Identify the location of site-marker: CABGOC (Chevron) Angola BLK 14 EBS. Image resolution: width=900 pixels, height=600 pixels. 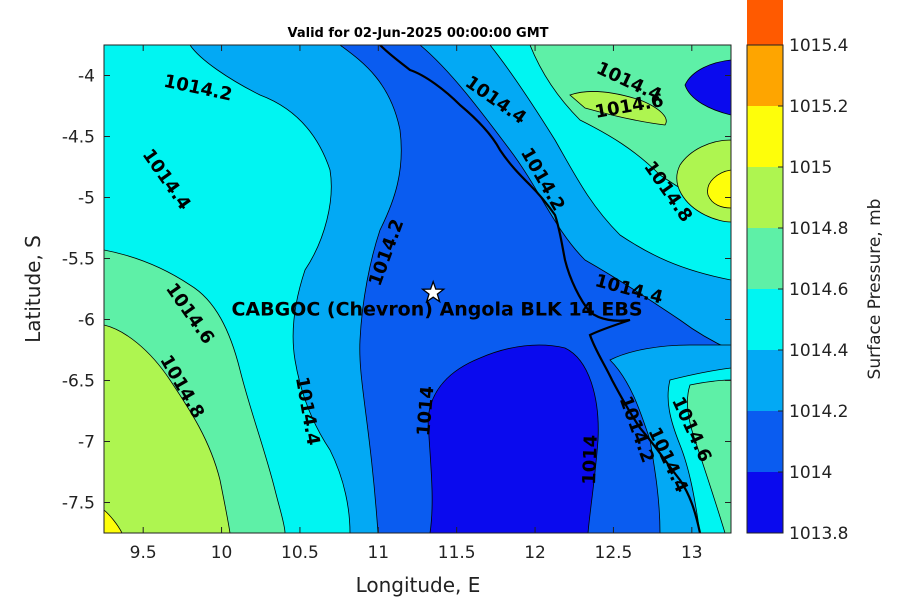
(437, 300).